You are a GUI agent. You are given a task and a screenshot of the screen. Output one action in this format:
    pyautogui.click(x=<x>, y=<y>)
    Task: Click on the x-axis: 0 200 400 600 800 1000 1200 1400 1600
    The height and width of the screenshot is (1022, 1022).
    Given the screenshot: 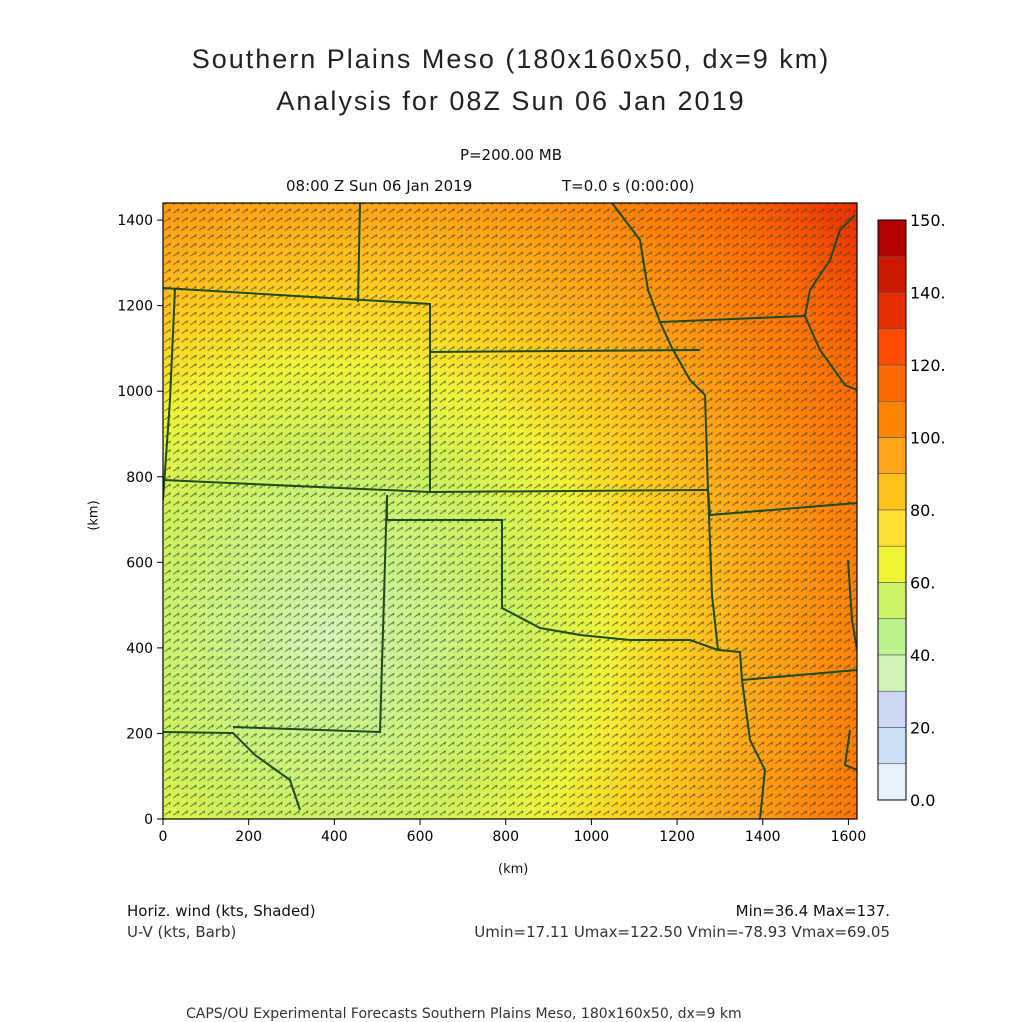 What is the action you would take?
    pyautogui.click(x=513, y=832)
    